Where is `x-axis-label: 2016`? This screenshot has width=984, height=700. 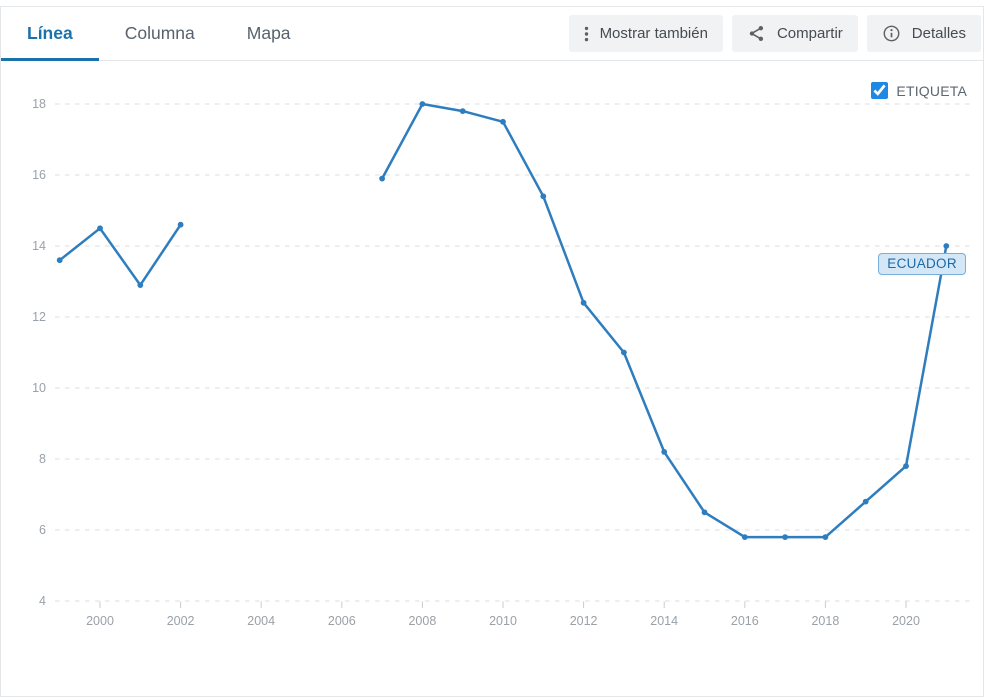 x-axis-label: 2016 is located at coordinates (745, 621).